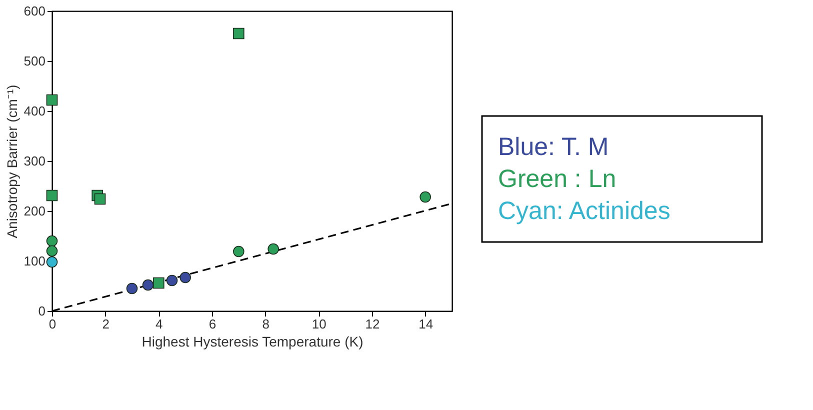 The width and height of the screenshot is (813, 410). Describe the element at coordinates (266, 324) in the screenshot. I see `x-tick-label: 8` at that location.